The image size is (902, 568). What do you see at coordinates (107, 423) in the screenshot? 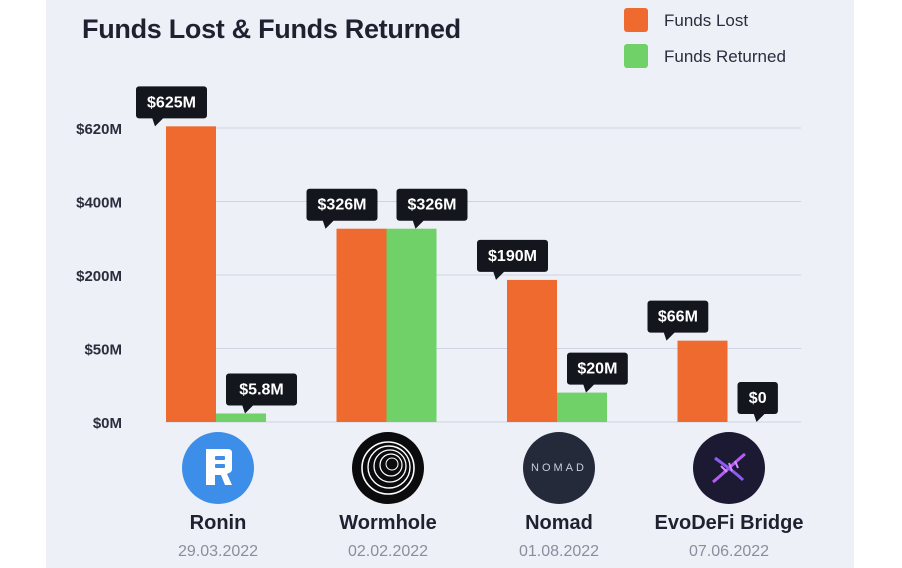
I see `y-tick-label: $0M` at bounding box center [107, 423].